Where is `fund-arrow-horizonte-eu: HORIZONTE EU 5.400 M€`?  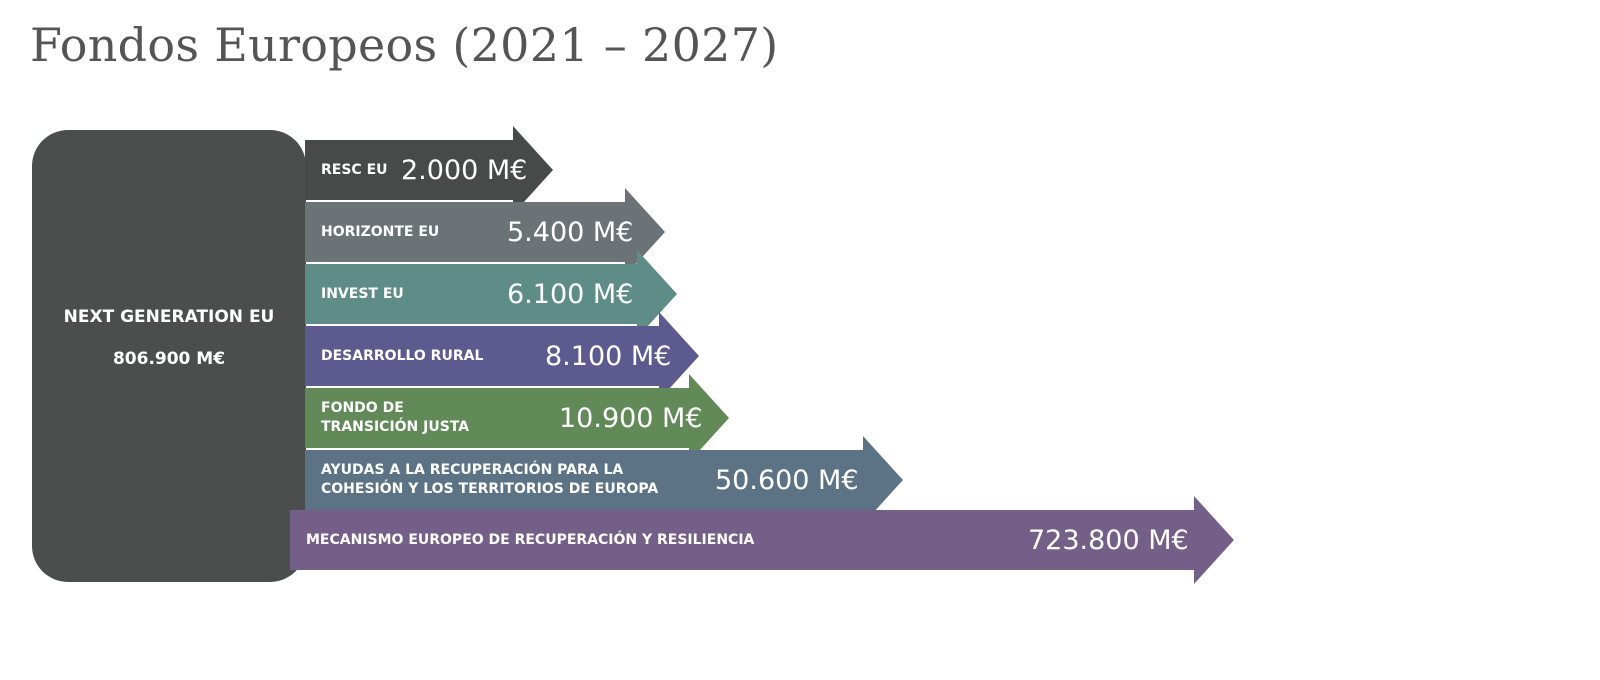 fund-arrow-horizonte-eu: HORIZONTE EU 5.400 M€ is located at coordinates (485, 232).